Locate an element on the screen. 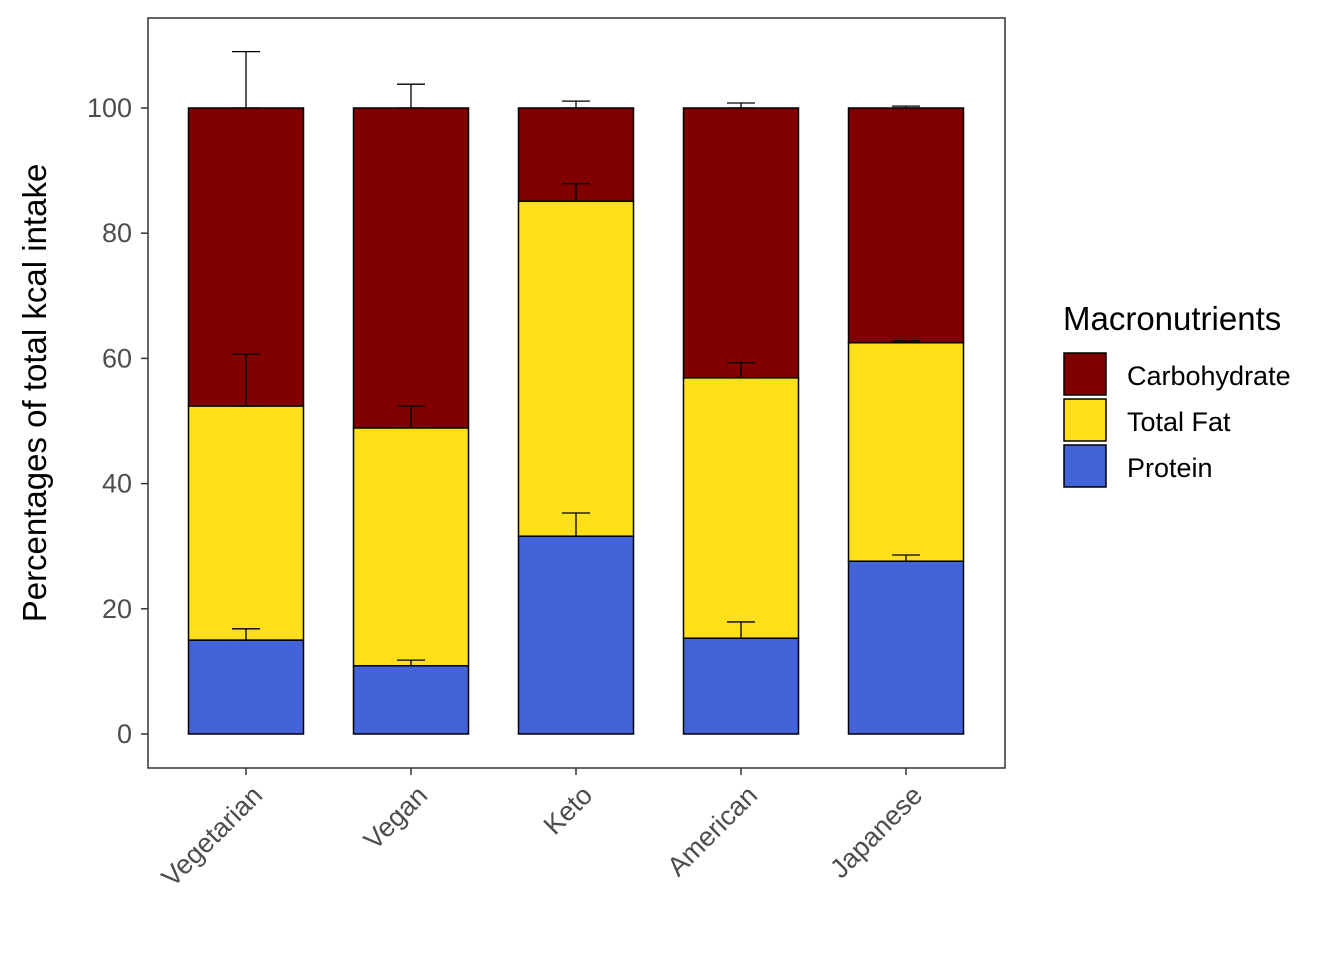 Image resolution: width=1344 pixels, height=960 pixels. y-tick-label: 20 is located at coordinates (117, 609).